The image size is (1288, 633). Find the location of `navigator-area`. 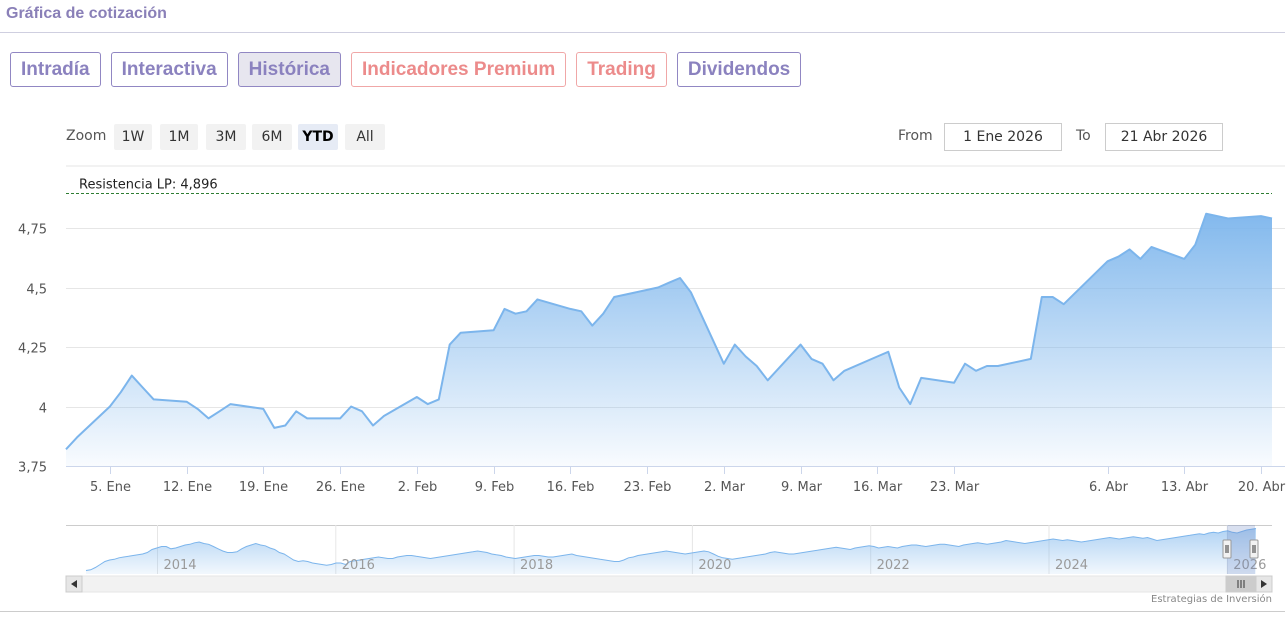

navigator-area is located at coordinates (671, 551).